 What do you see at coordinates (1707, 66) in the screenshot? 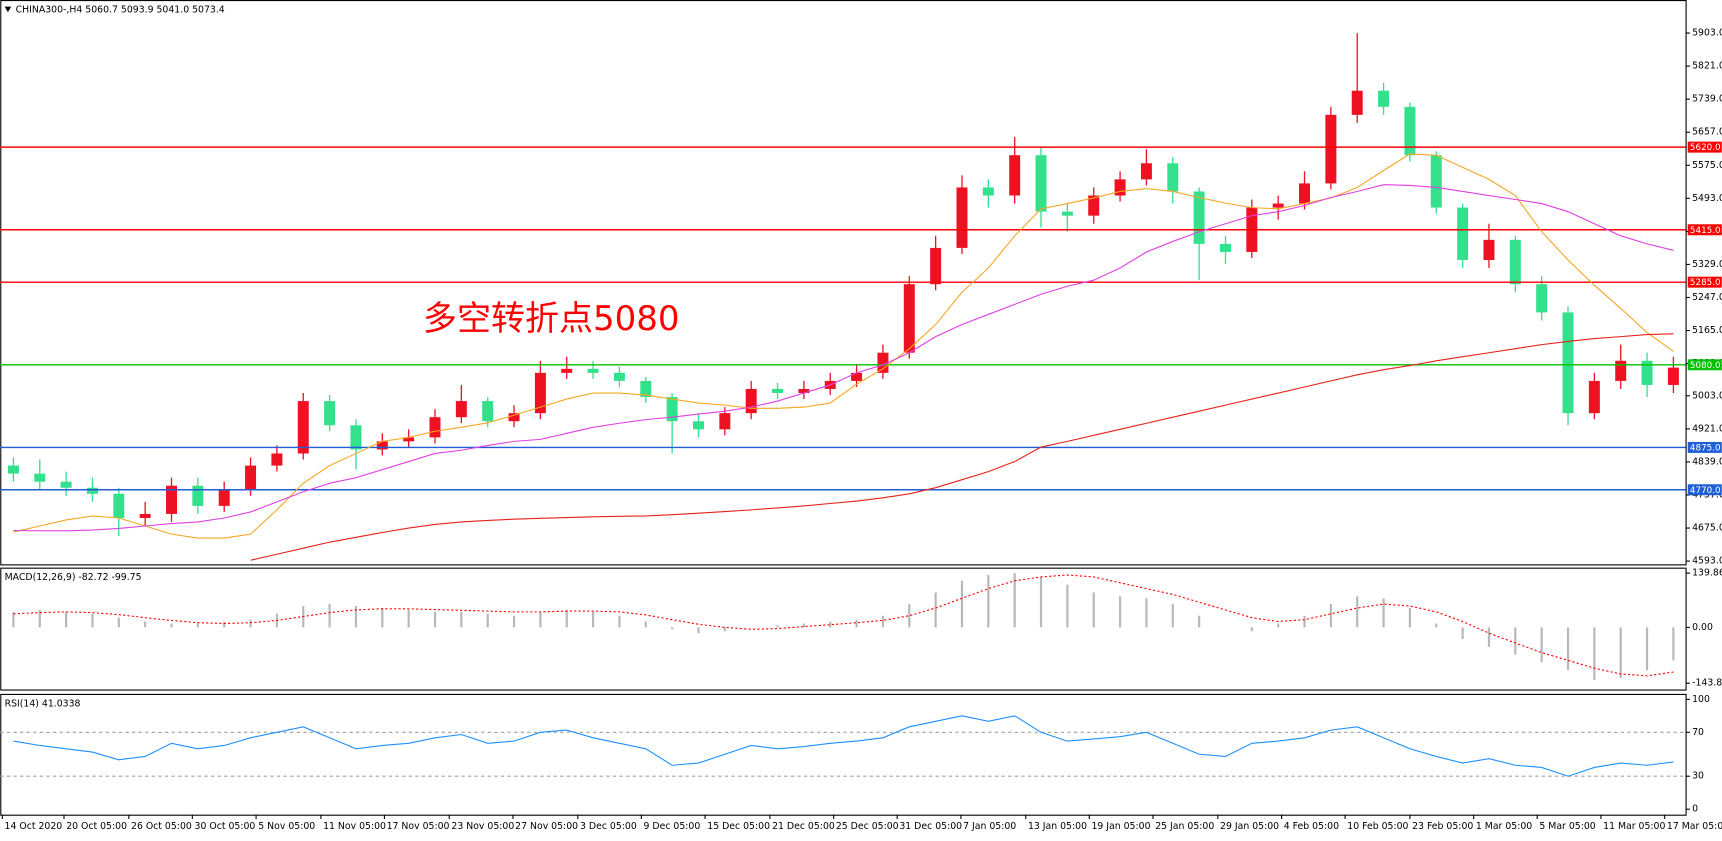
I see `y-tick-label: 5821.0` at bounding box center [1707, 66].